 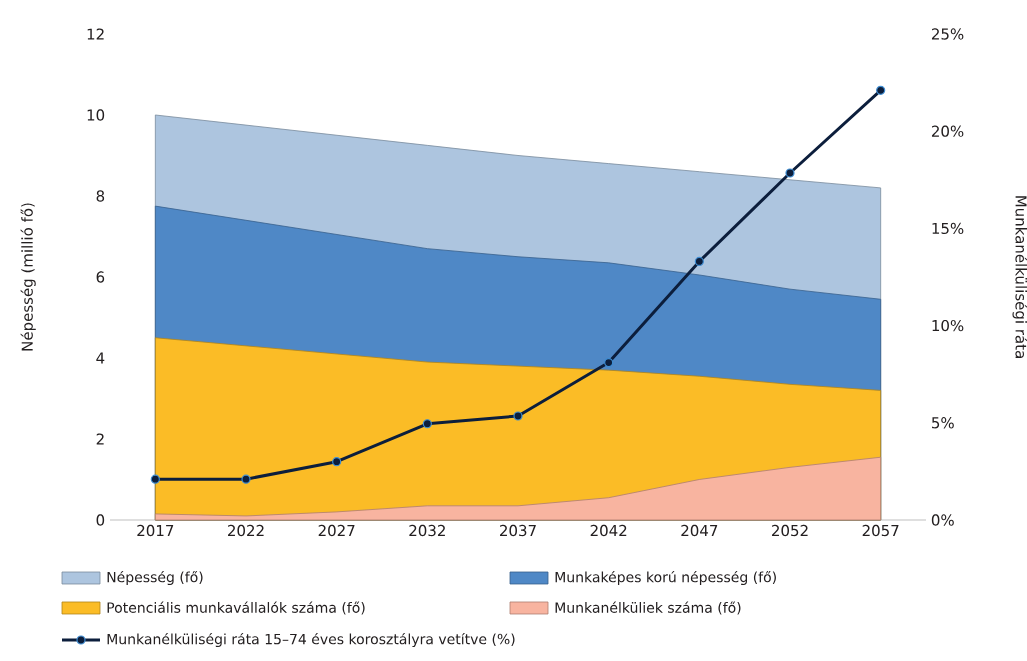 I want to click on y2-axis-title: Munkanélküliségi ráta, so click(x=1019, y=277).